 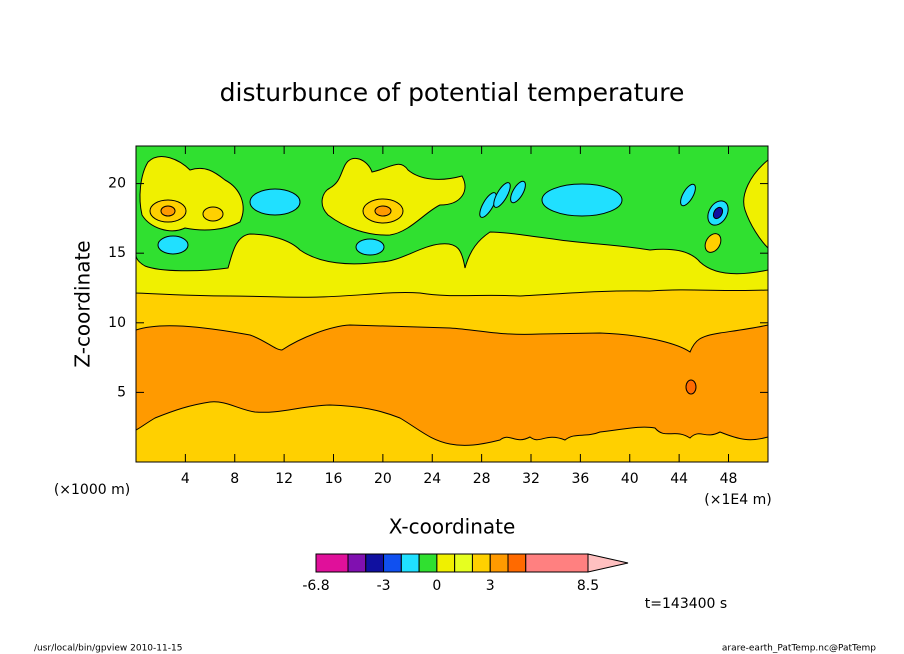 I want to click on x-unit: (×1E4 m), so click(x=737, y=500).